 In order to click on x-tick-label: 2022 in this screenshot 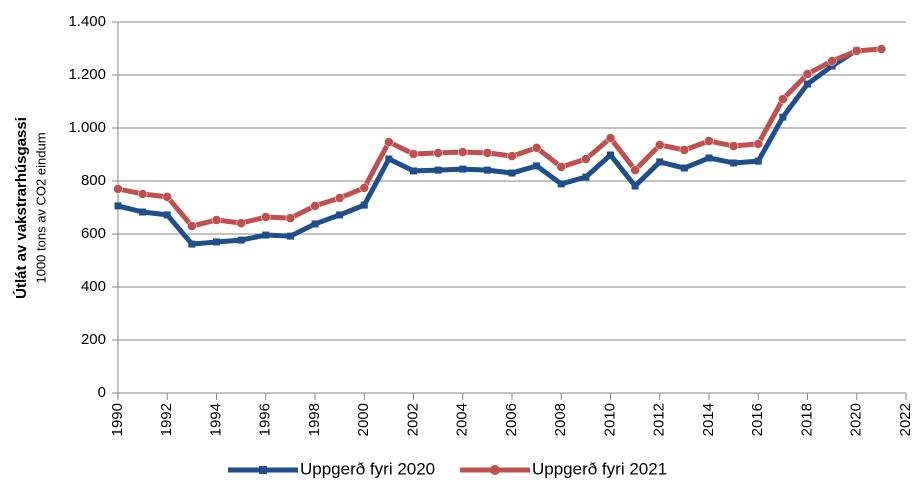, I will do `click(905, 419)`.